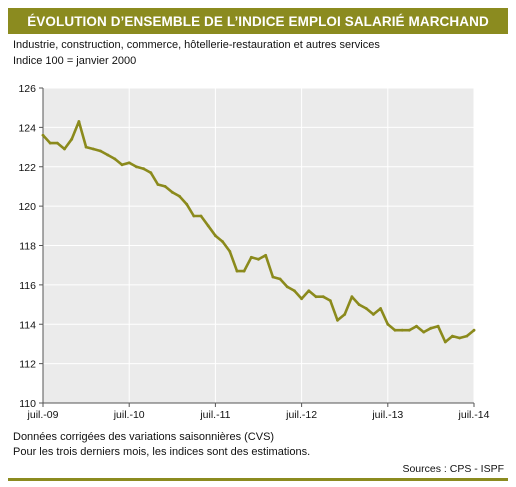 The width and height of the screenshot is (516, 487). Describe the element at coordinates (43, 415) in the screenshot. I see `x-tick-label: juil.-09` at that location.